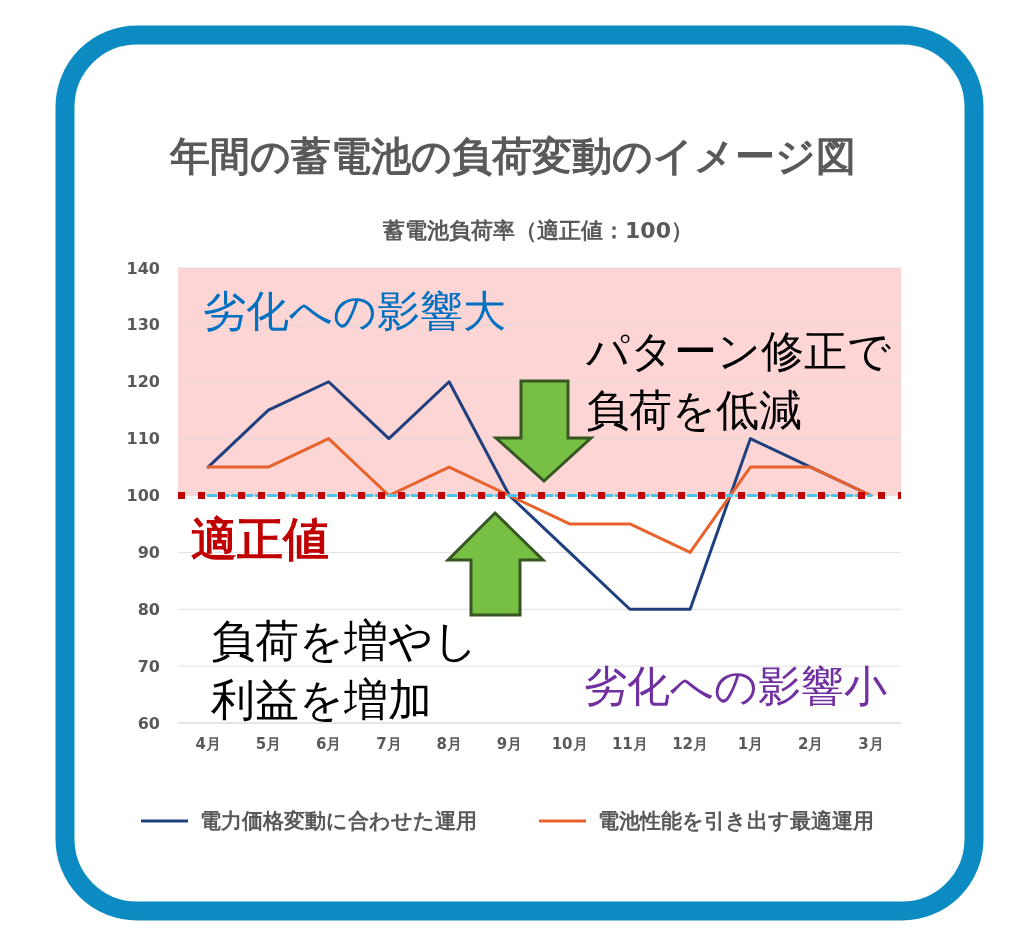 The image size is (1024, 931). What do you see at coordinates (148, 666) in the screenshot?
I see `y-tick-label: 70` at bounding box center [148, 666].